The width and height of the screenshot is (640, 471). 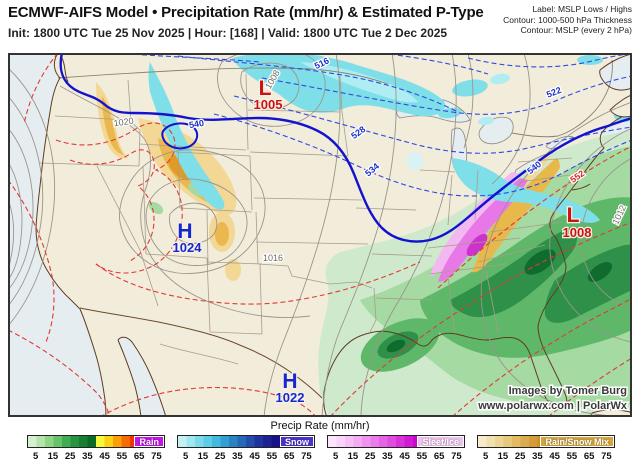 I want to click on legend-bar-mix: Rain/Snow Mix 5 15 25 35 45 55 65 75, so click(x=546, y=452).